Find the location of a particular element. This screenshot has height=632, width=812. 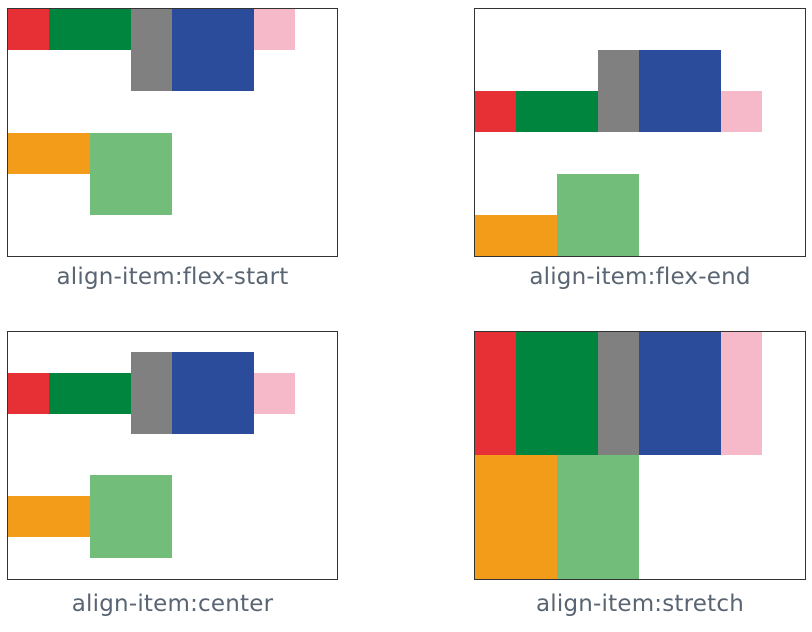

caption-stretch: align-item:stretch is located at coordinates (639, 604).